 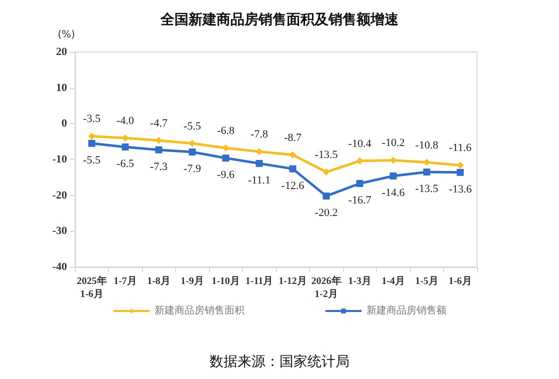 What do you see at coordinates (159, 166) in the screenshot?
I see `data-label: -7.3` at bounding box center [159, 166].